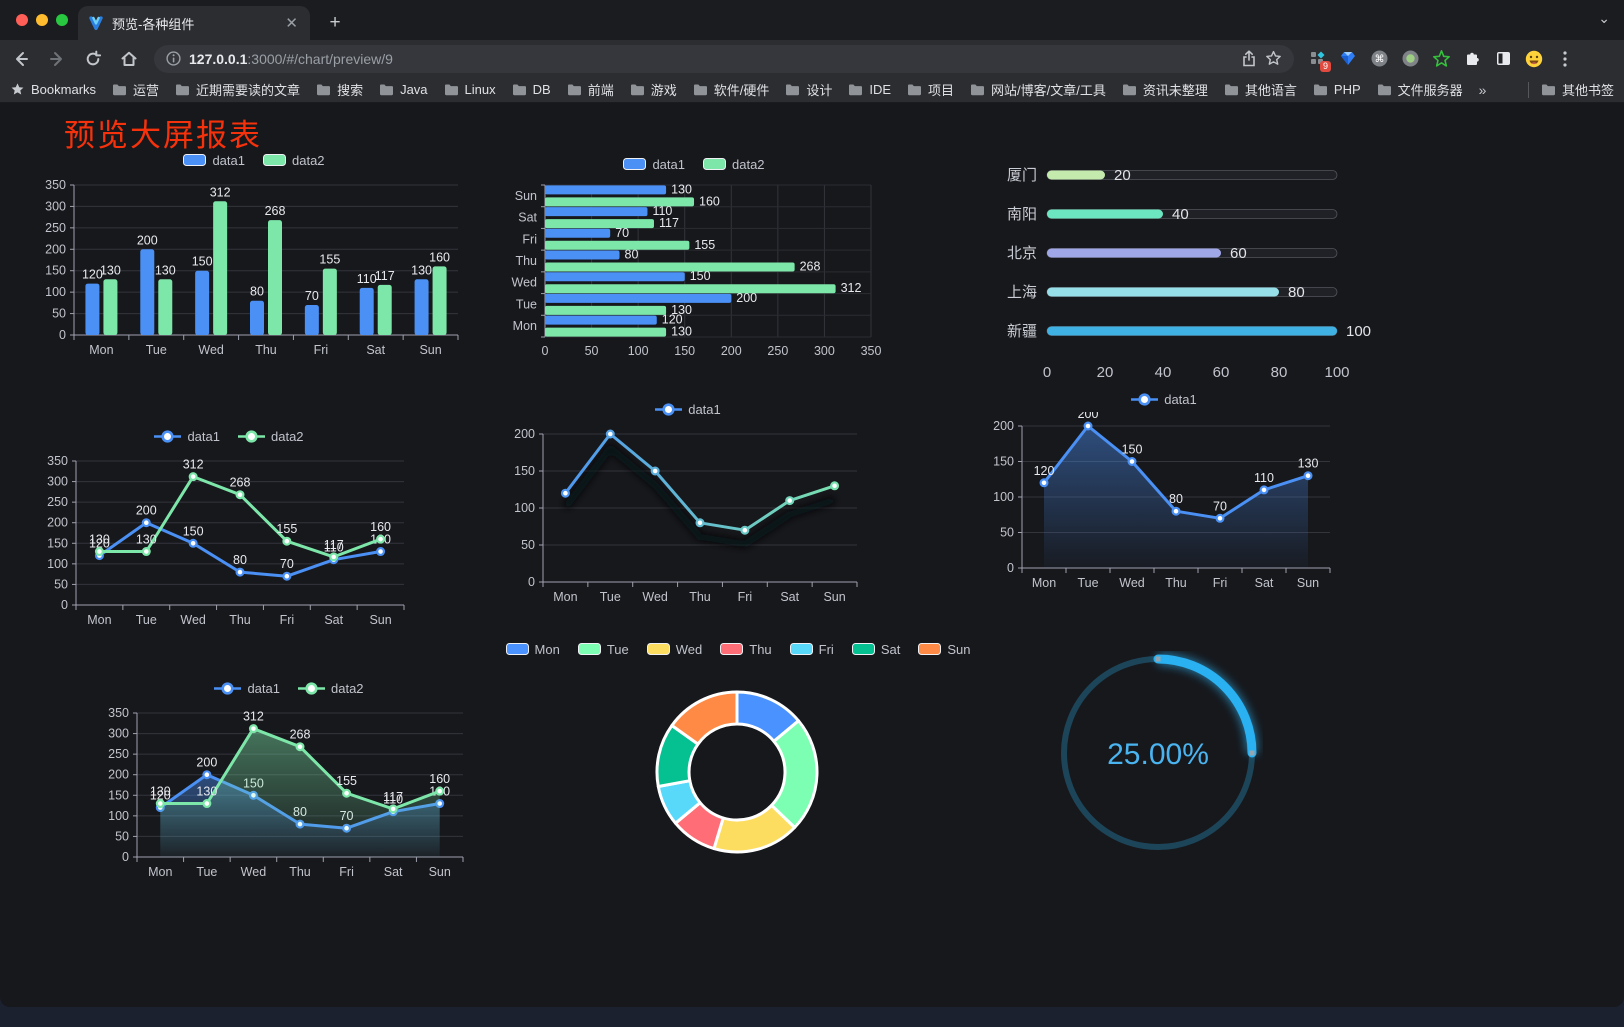 Image resolution: width=1624 pixels, height=1027 pixels. What do you see at coordinates (339, 89) in the screenshot?
I see `bookmark-item: 搜索` at bounding box center [339, 89].